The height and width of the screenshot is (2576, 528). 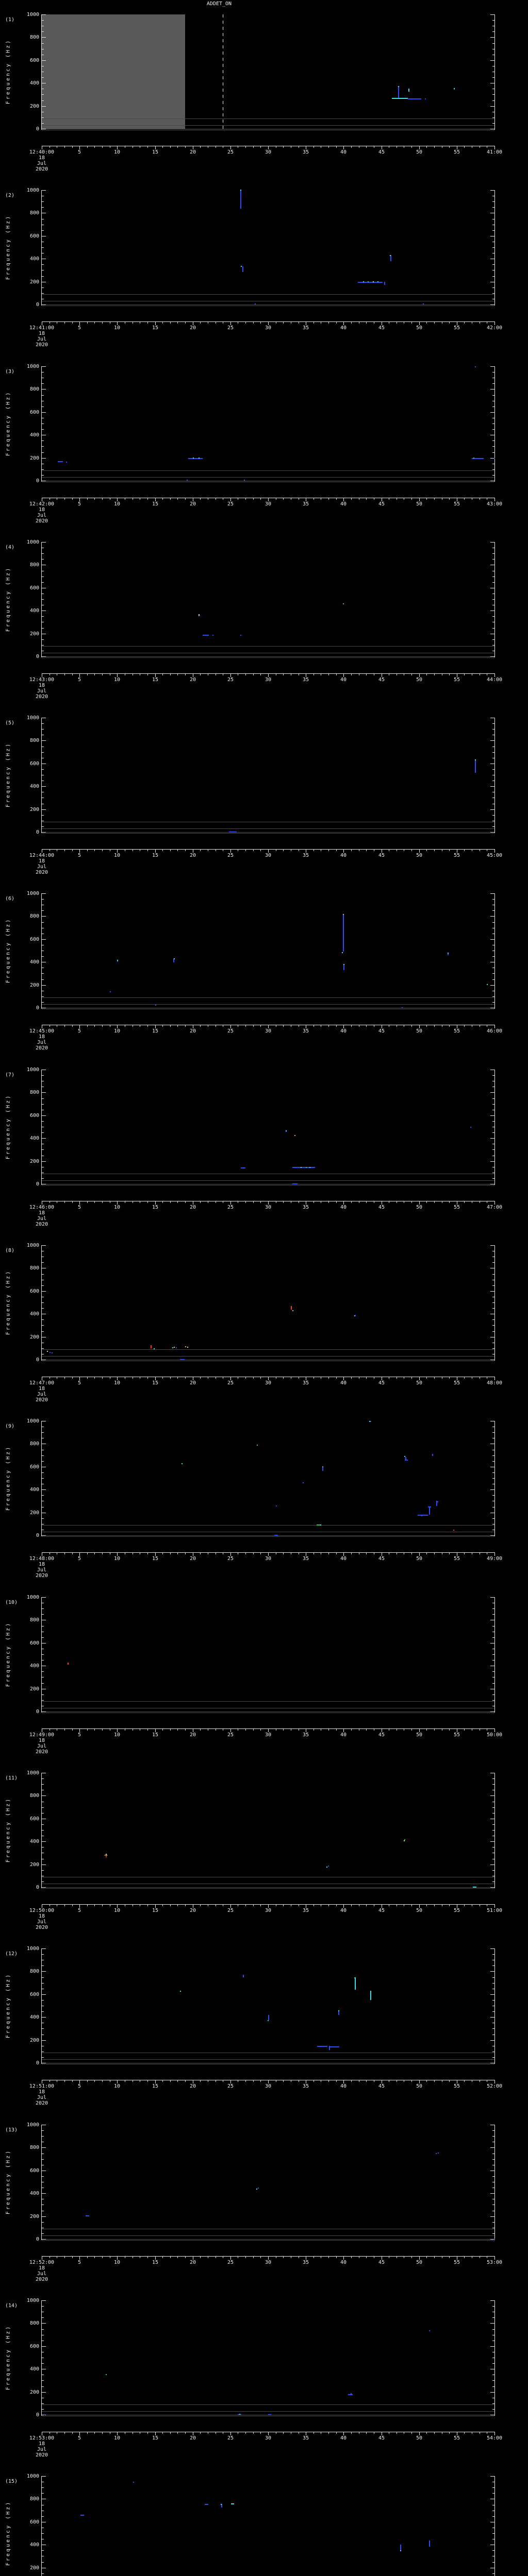 I want to click on x-tick-label: 45:00, so click(x=494, y=856).